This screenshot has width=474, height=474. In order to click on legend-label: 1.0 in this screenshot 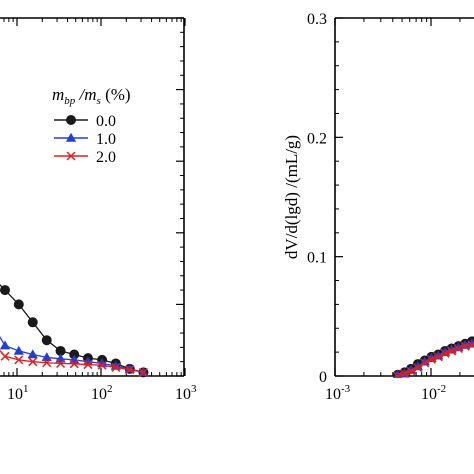, I will do `click(106, 139)`.